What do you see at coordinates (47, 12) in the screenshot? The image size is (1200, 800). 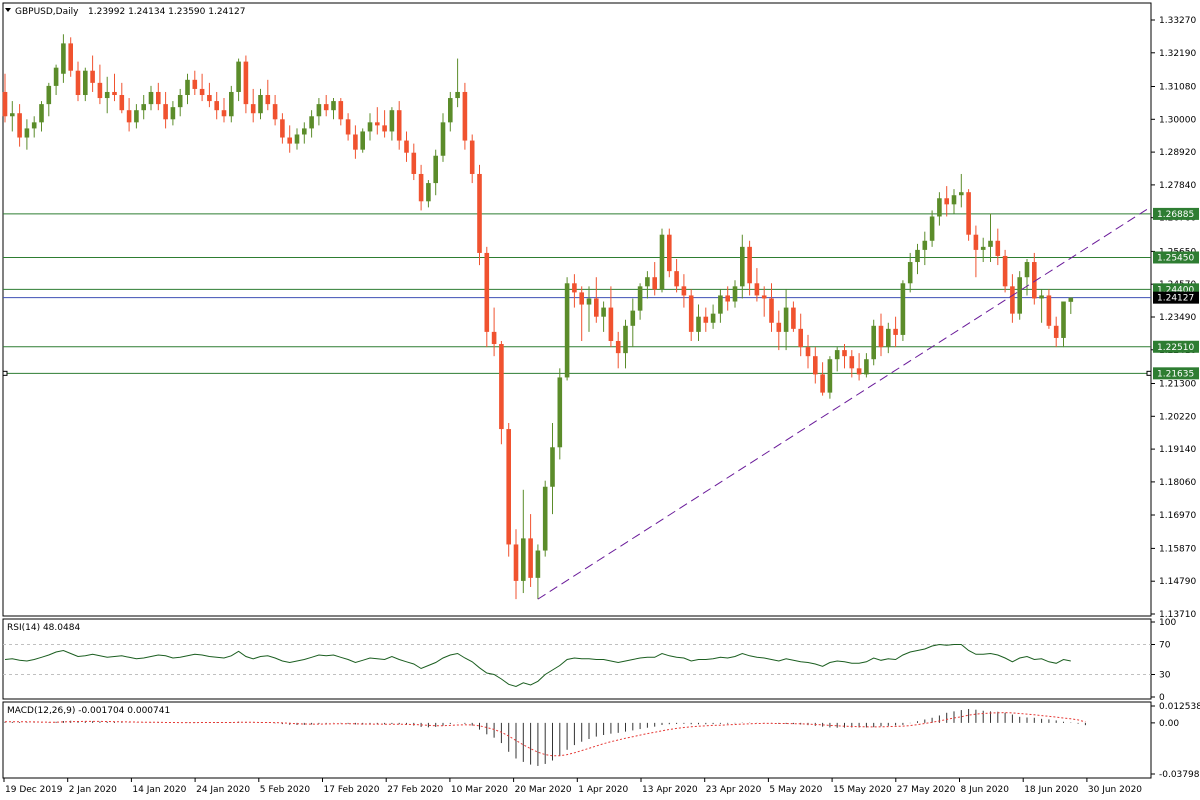 I see `symbol-label: GBPUSD,Daily` at bounding box center [47, 12].